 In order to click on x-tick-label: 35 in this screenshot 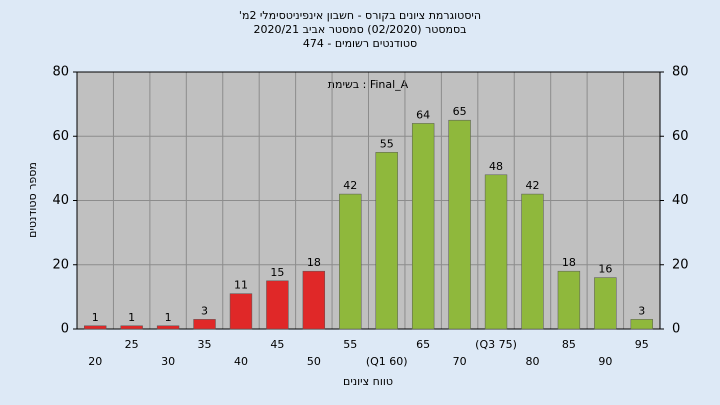, I will do `click(205, 344)`.